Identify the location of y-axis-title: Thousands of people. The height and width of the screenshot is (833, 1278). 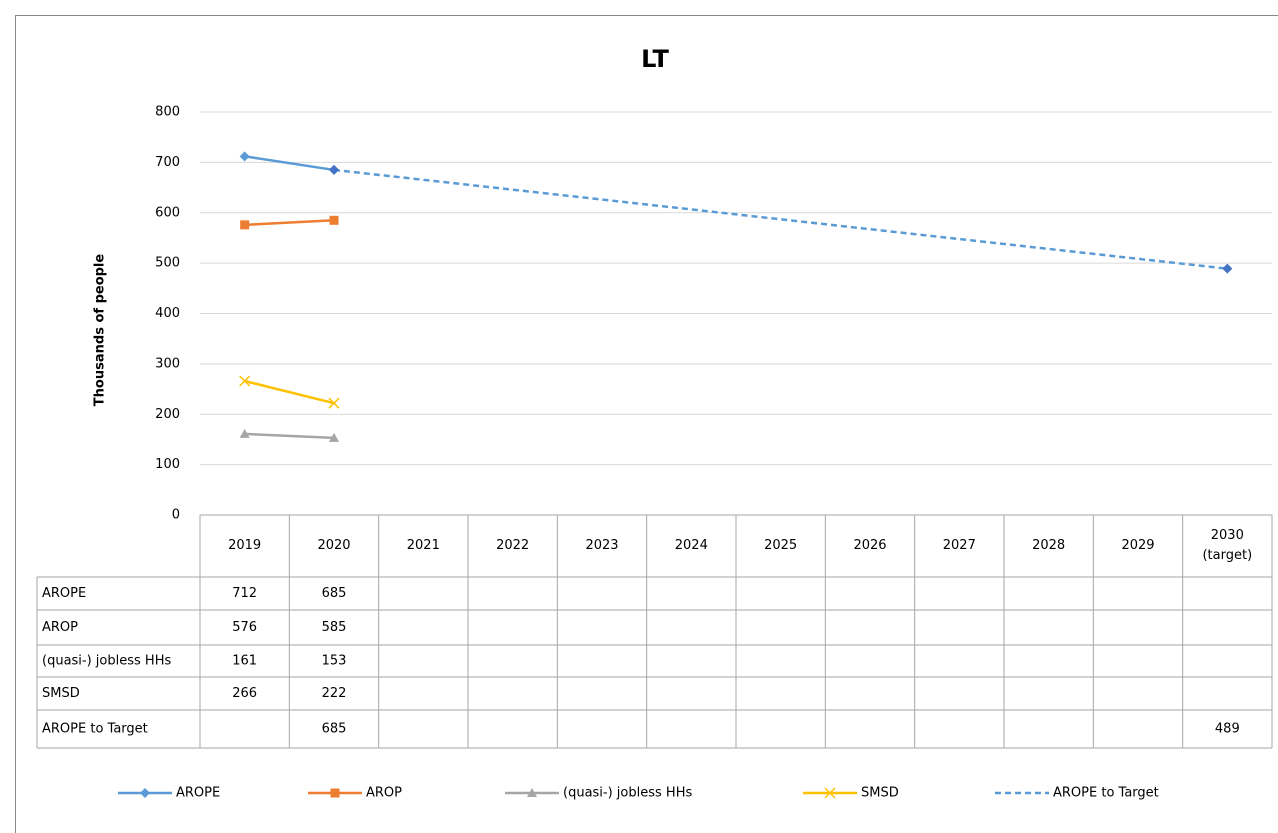
(100, 330).